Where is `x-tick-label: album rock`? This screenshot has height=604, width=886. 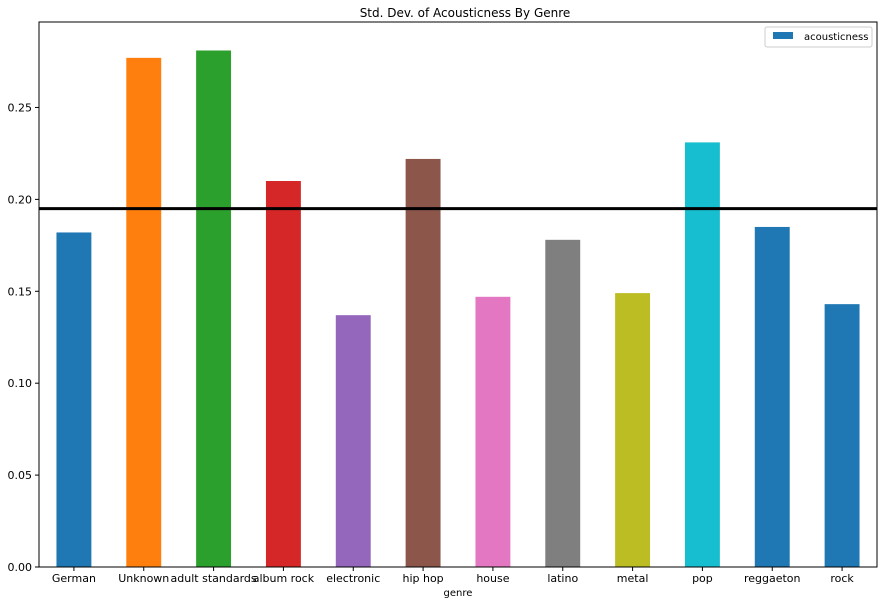
x-tick-label: album rock is located at coordinates (284, 578).